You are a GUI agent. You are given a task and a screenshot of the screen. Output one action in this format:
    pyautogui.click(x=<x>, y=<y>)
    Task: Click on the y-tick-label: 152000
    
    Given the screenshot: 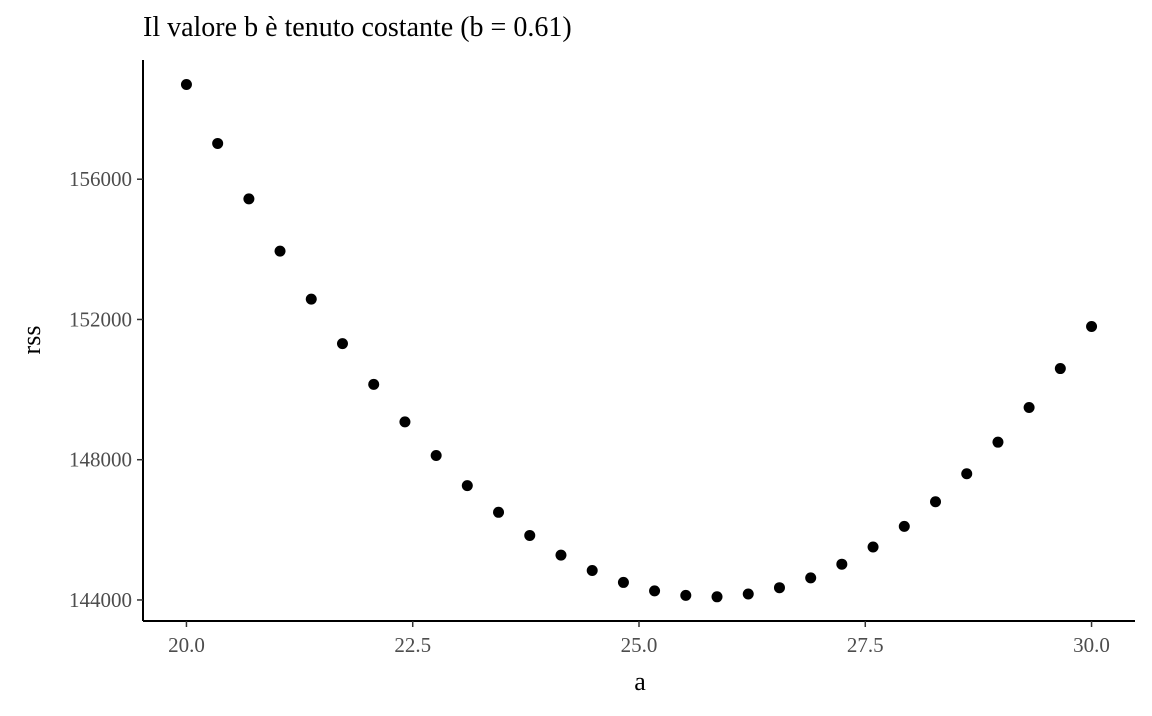 What is the action you would take?
    pyautogui.click(x=100, y=319)
    